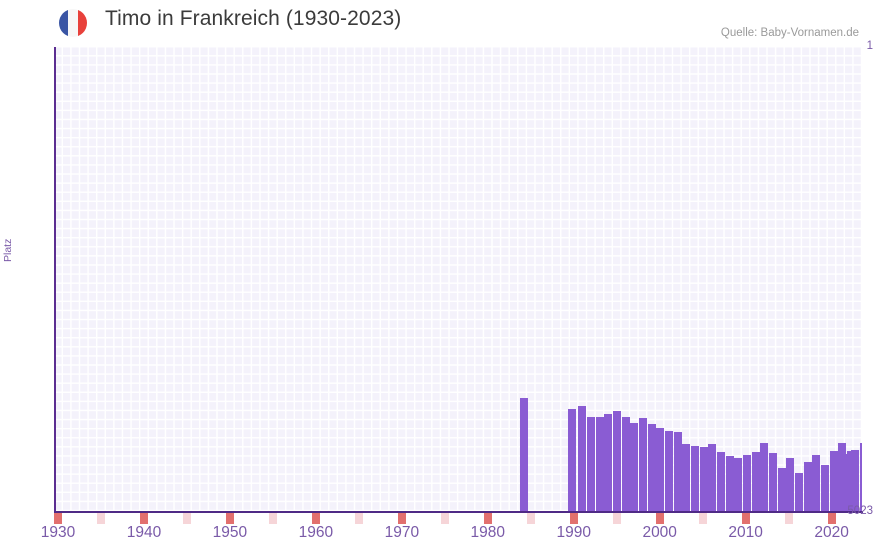  What do you see at coordinates (144, 532) in the screenshot?
I see `x-axis-label: 1940` at bounding box center [144, 532].